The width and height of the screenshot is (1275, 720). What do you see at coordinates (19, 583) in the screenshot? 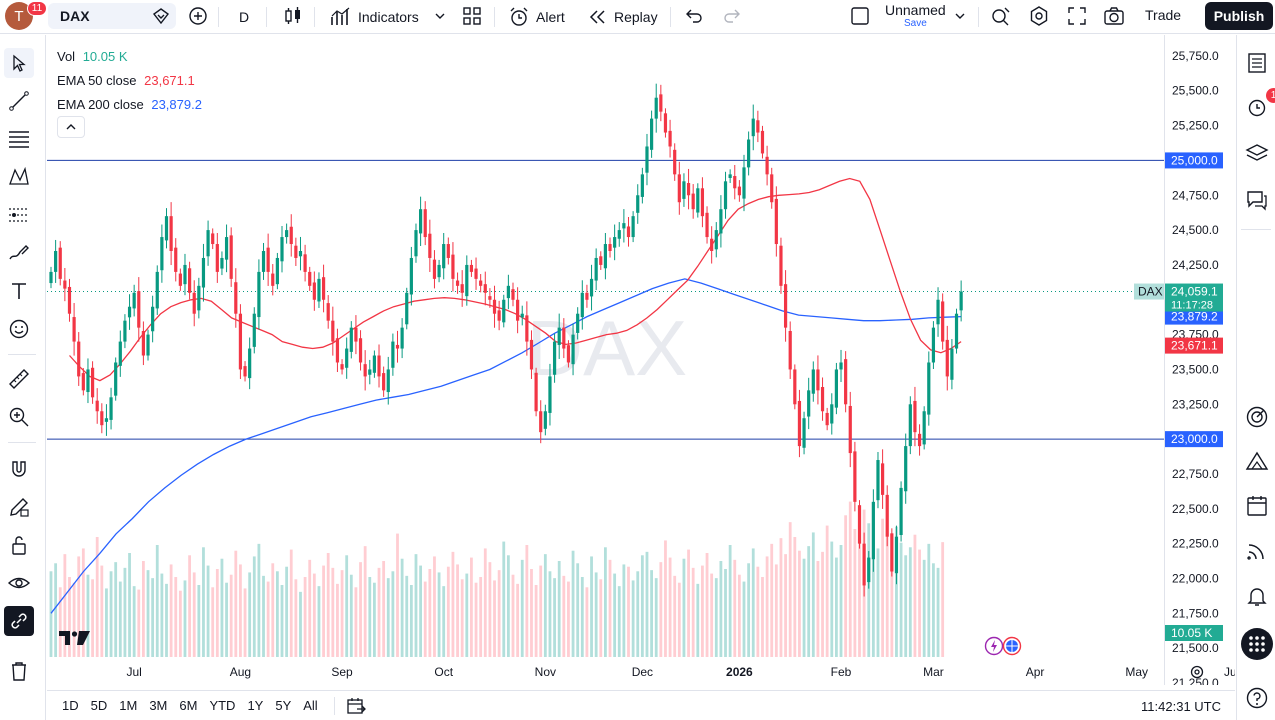
I see `visibility-tool` at bounding box center [19, 583].